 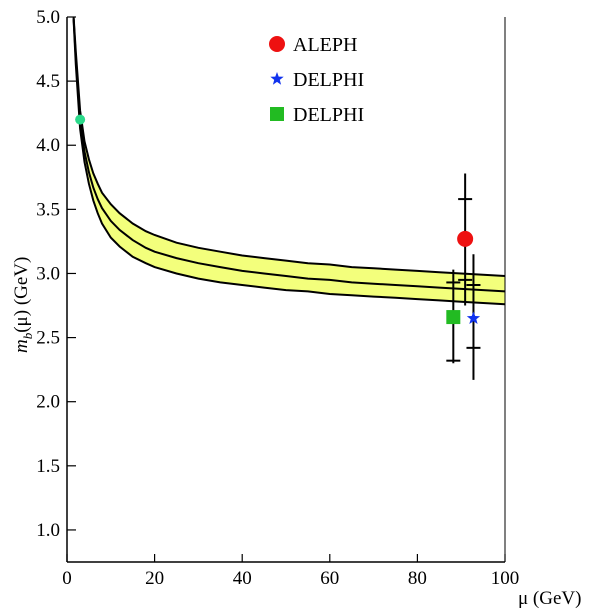 What do you see at coordinates (67, 578) in the screenshot?
I see `x-tick-label: 0` at bounding box center [67, 578].